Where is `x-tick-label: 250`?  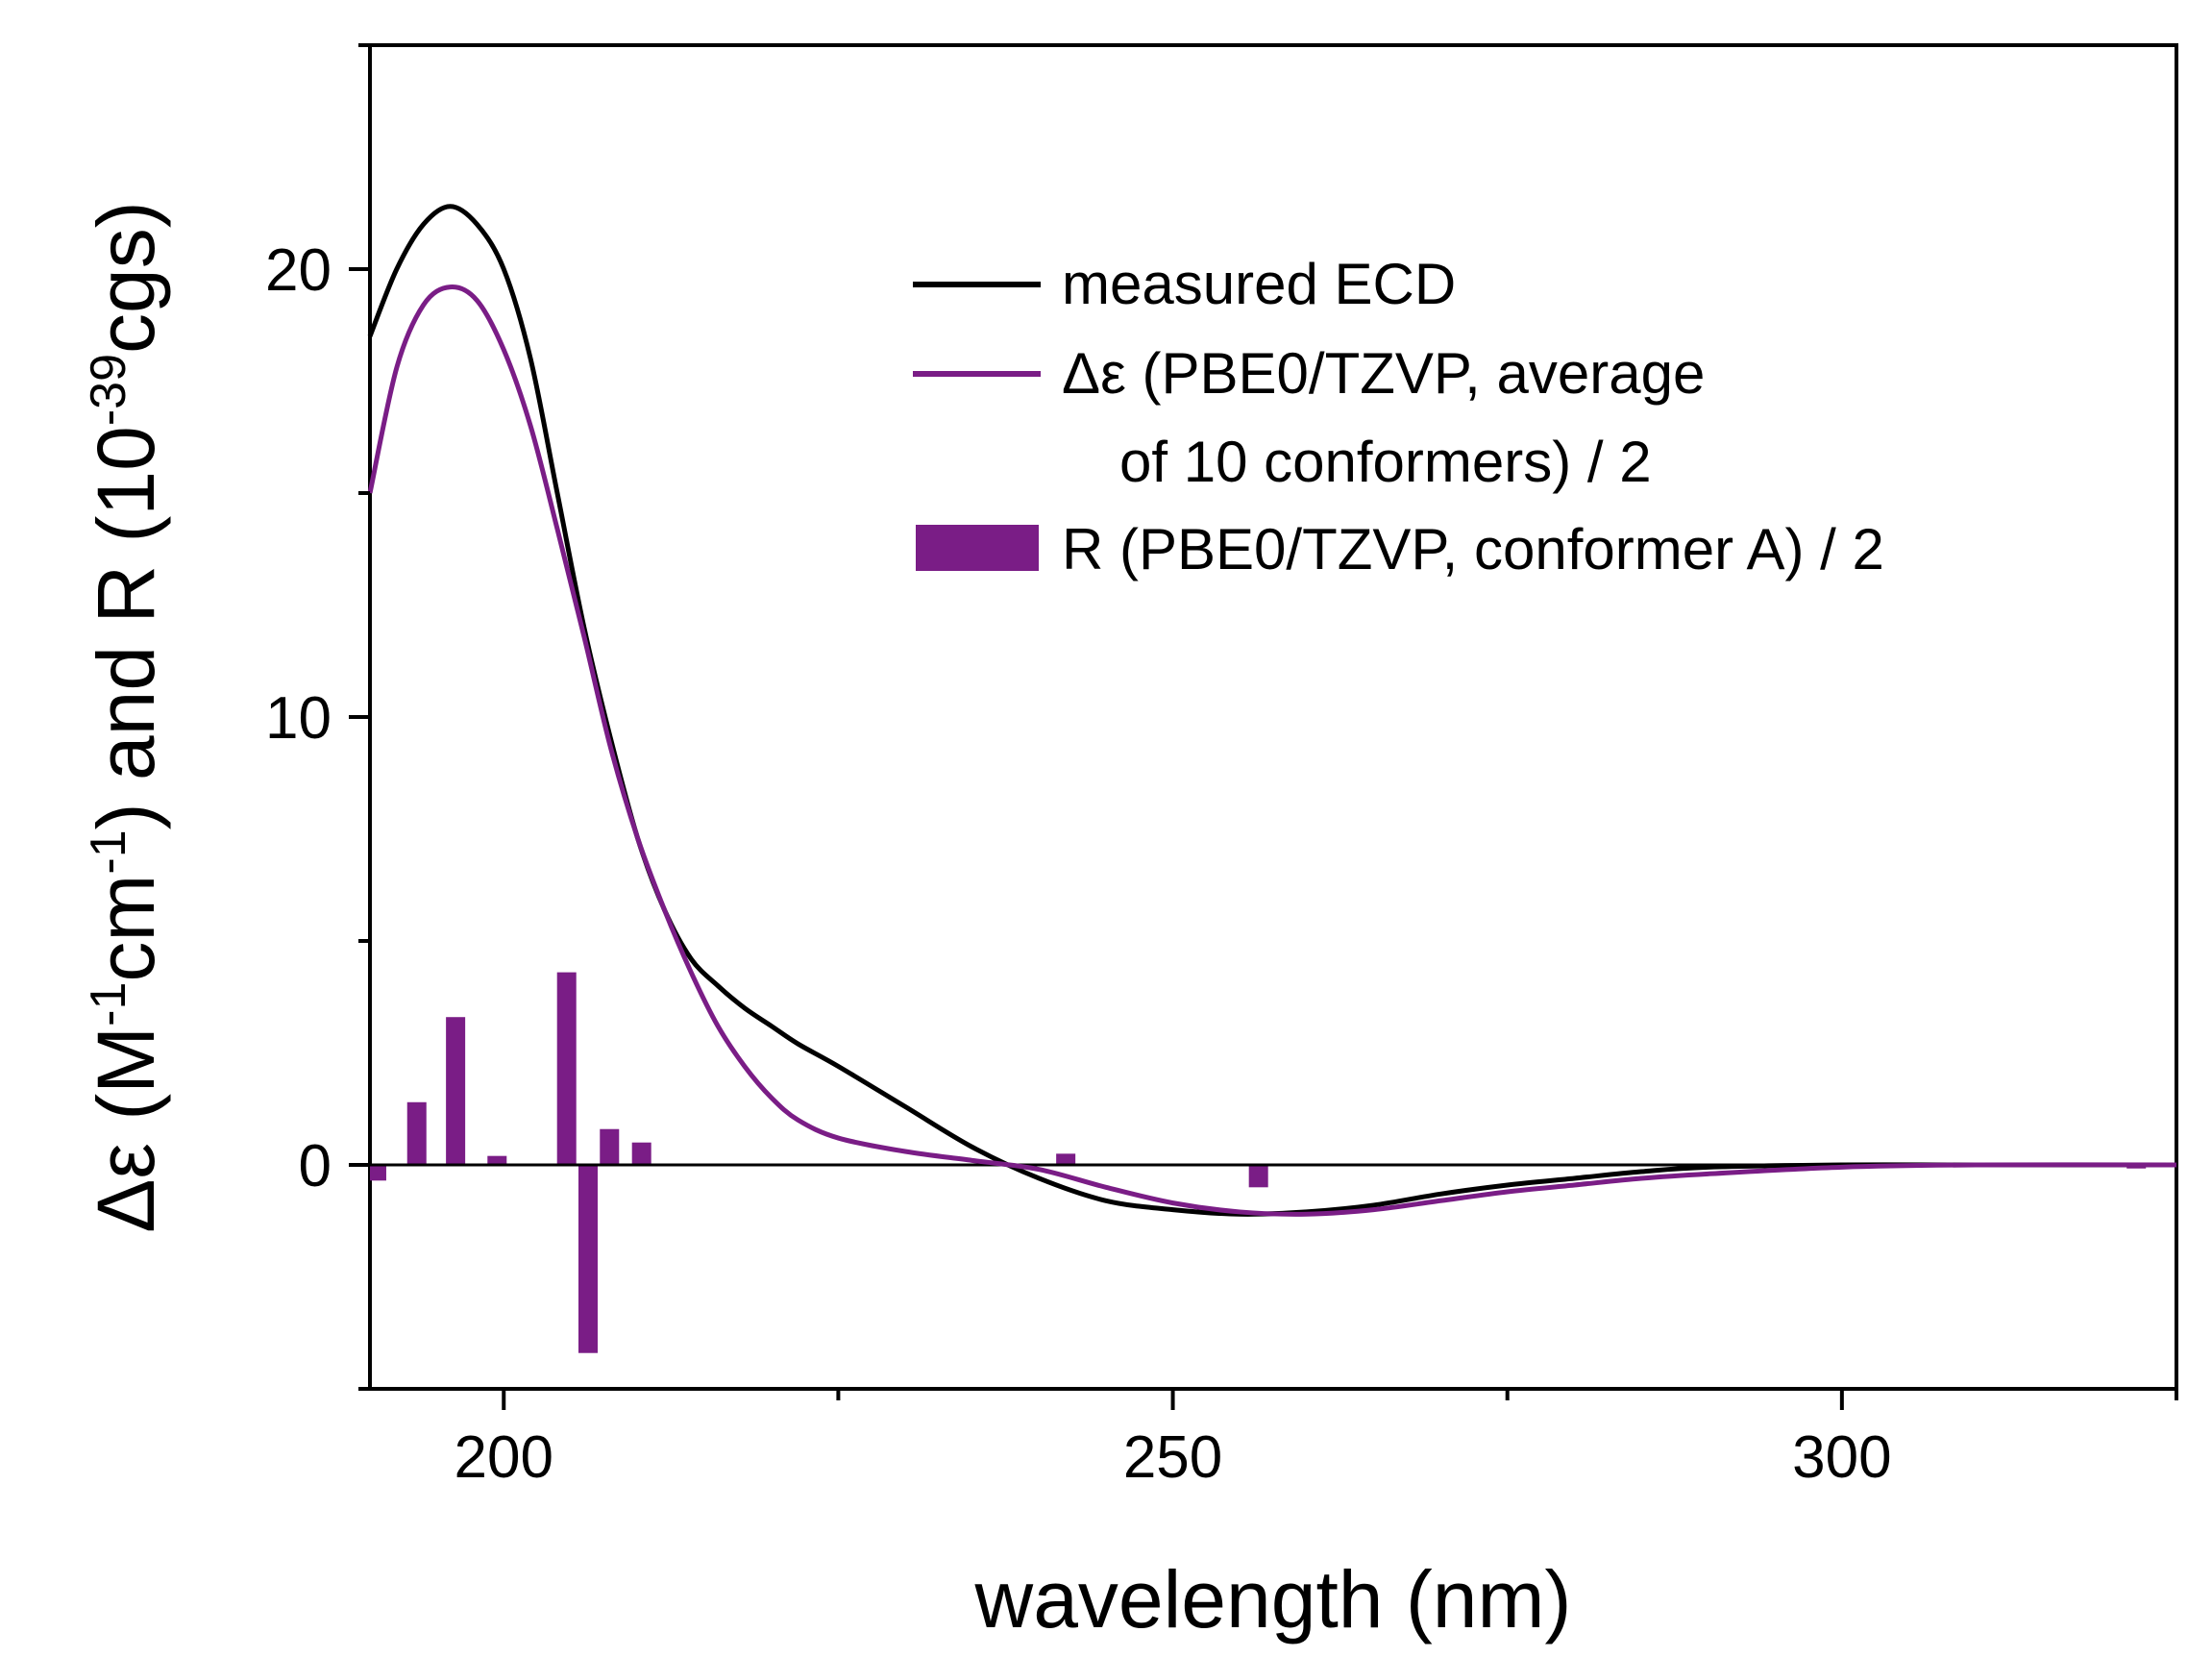
x-tick-label: 250 is located at coordinates (1172, 1457).